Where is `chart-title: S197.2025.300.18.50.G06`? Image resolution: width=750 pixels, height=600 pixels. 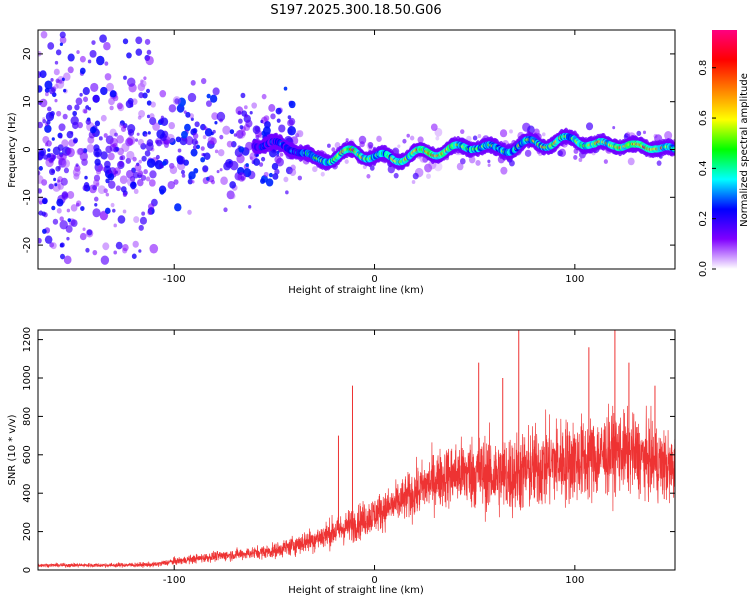
chart-title: S197.2025.300.18.50.G06 is located at coordinates (355, 10).